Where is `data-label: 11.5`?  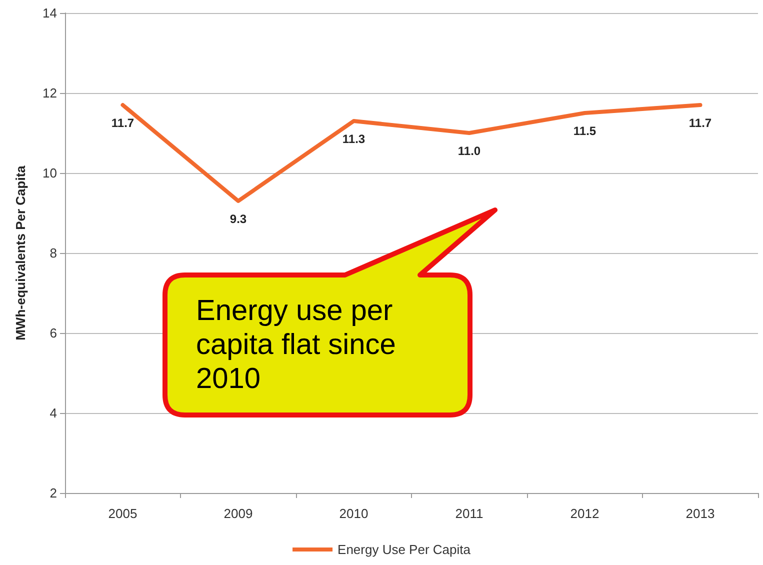 data-label: 11.5 is located at coordinates (584, 131).